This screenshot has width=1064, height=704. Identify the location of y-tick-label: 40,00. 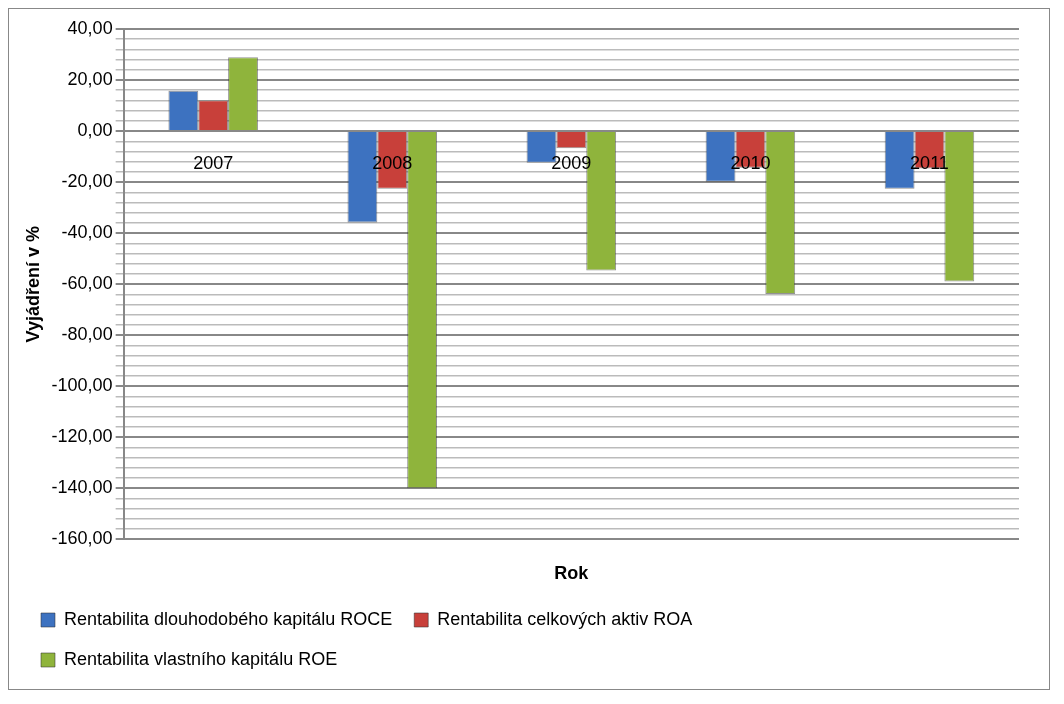
(90, 27).